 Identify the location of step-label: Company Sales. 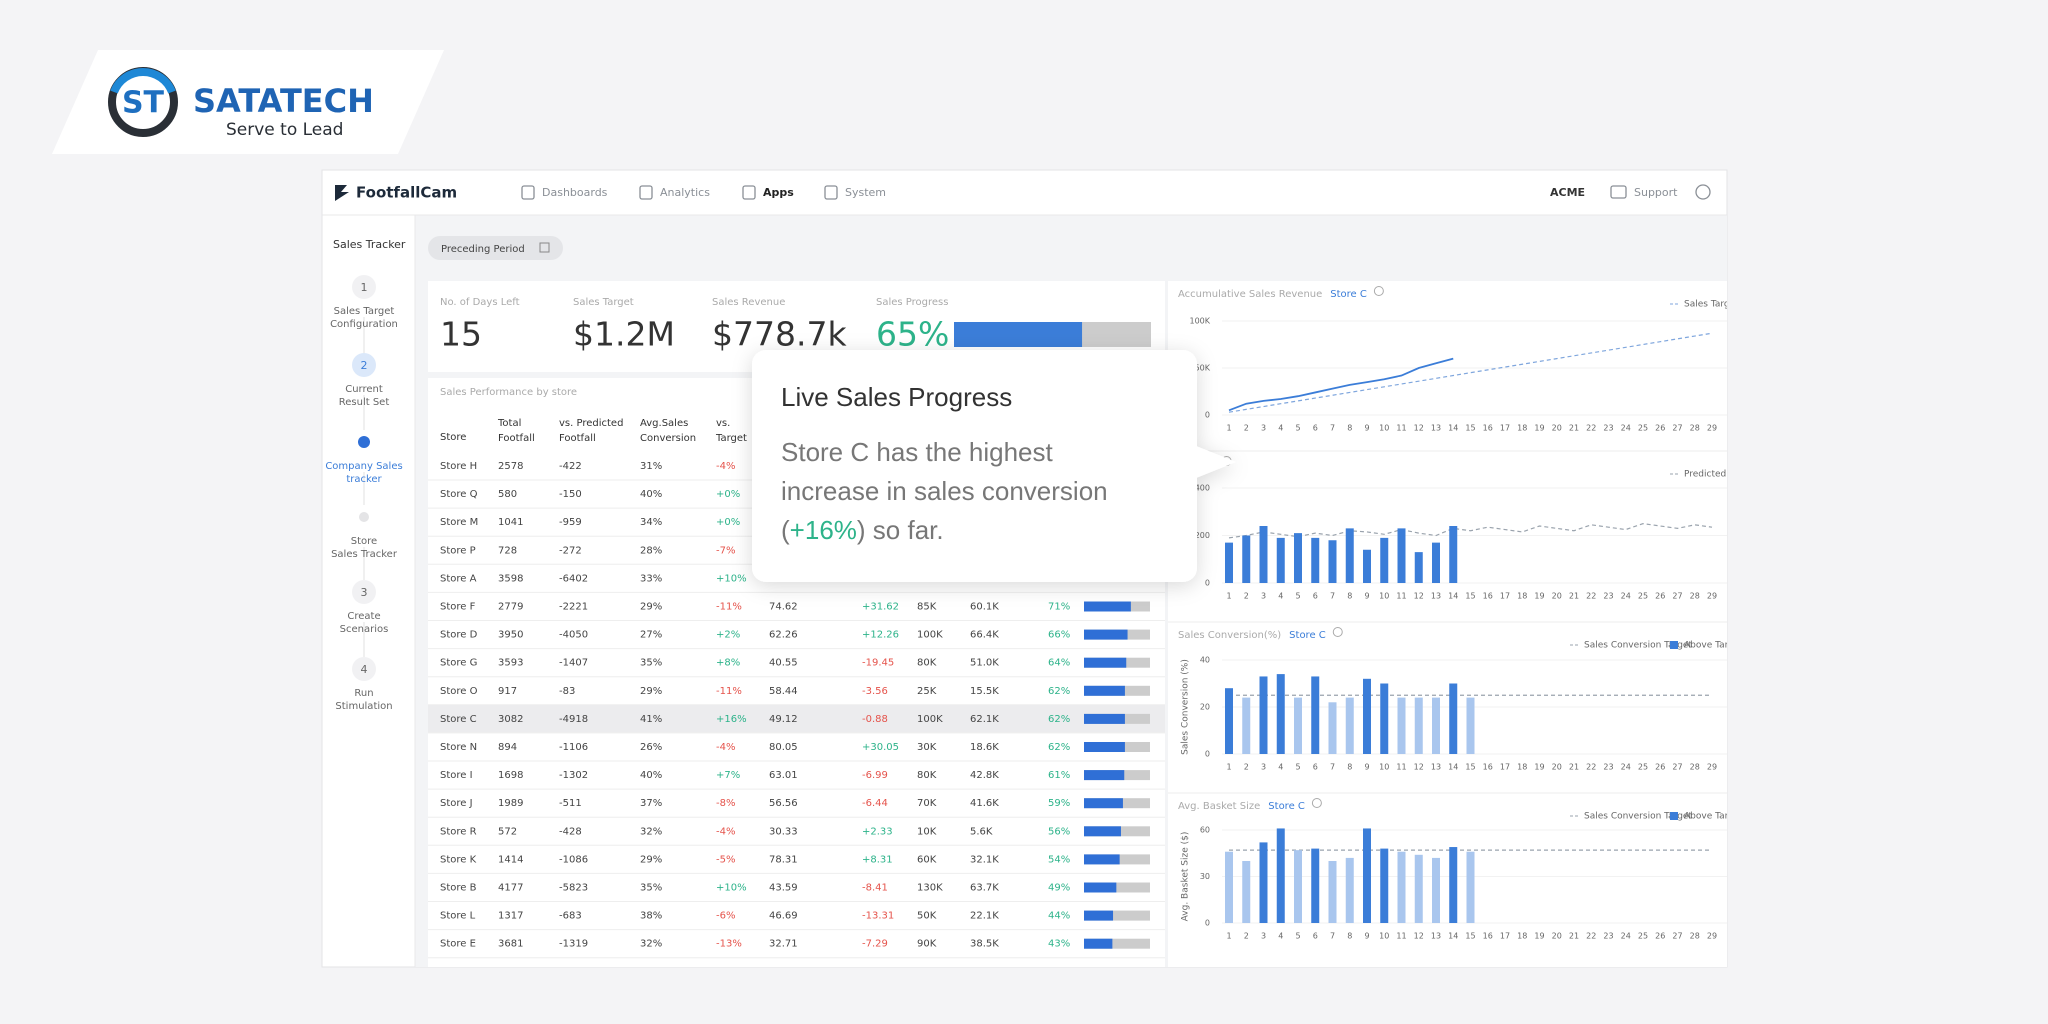
(363, 466).